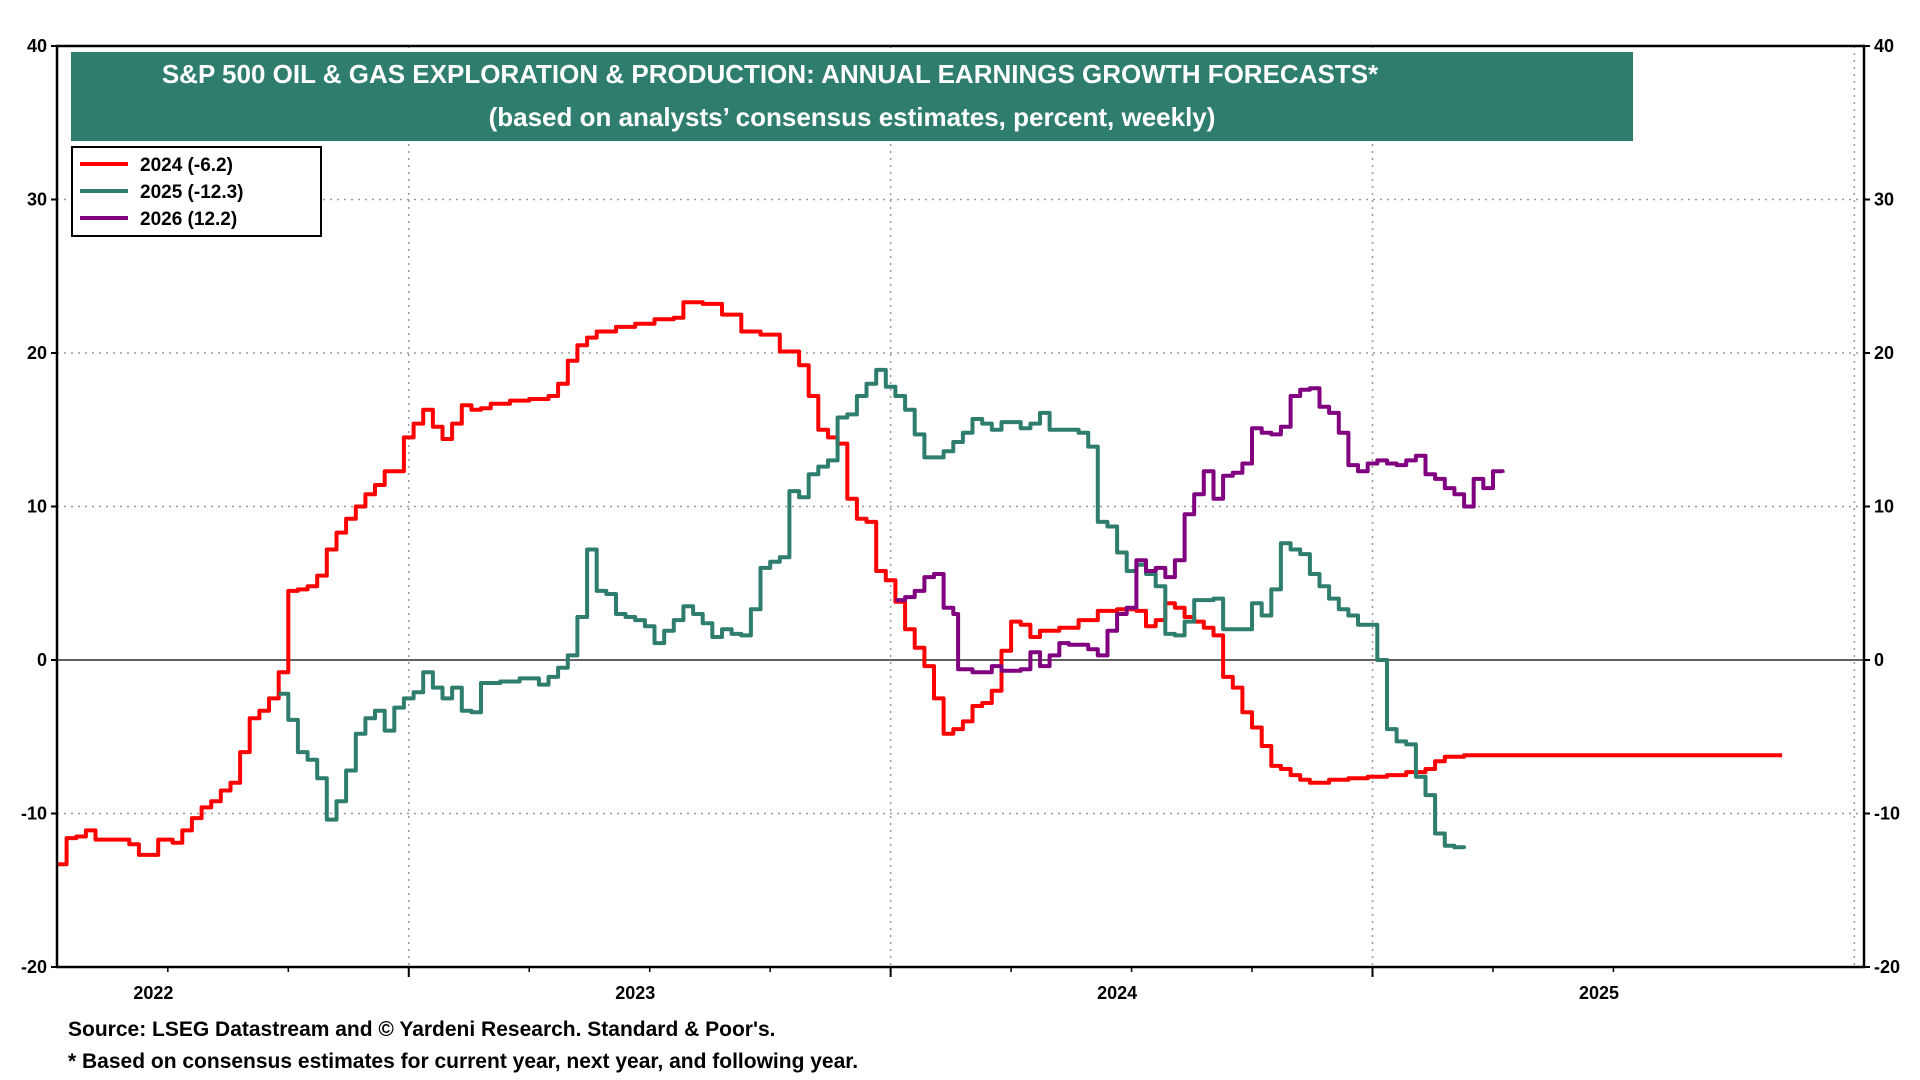 The height and width of the screenshot is (1080, 1920). What do you see at coordinates (37, 507) in the screenshot?
I see `y-tick-label-left: 10` at bounding box center [37, 507].